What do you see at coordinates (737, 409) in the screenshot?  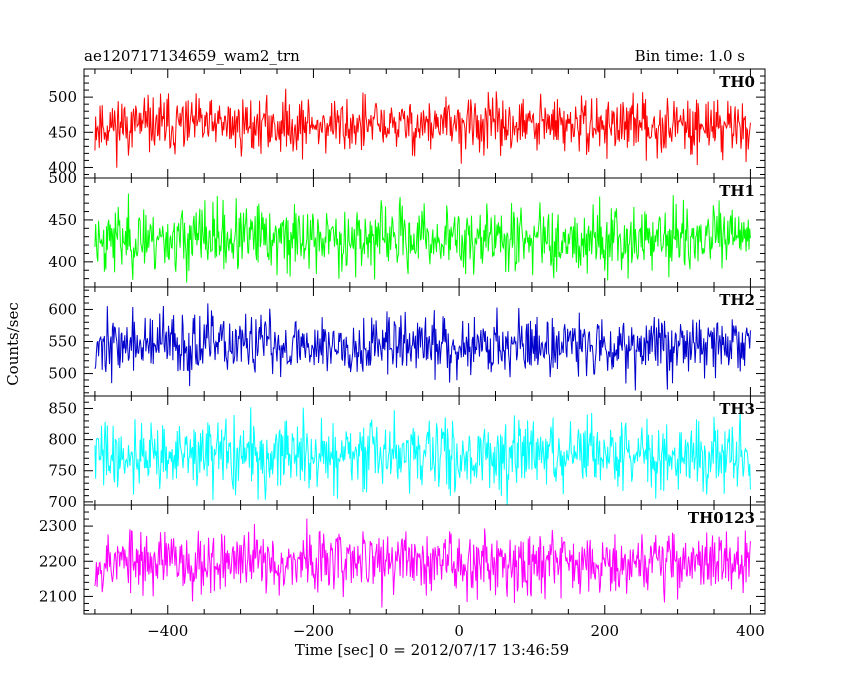 I see `panel-label: TH3` at bounding box center [737, 409].